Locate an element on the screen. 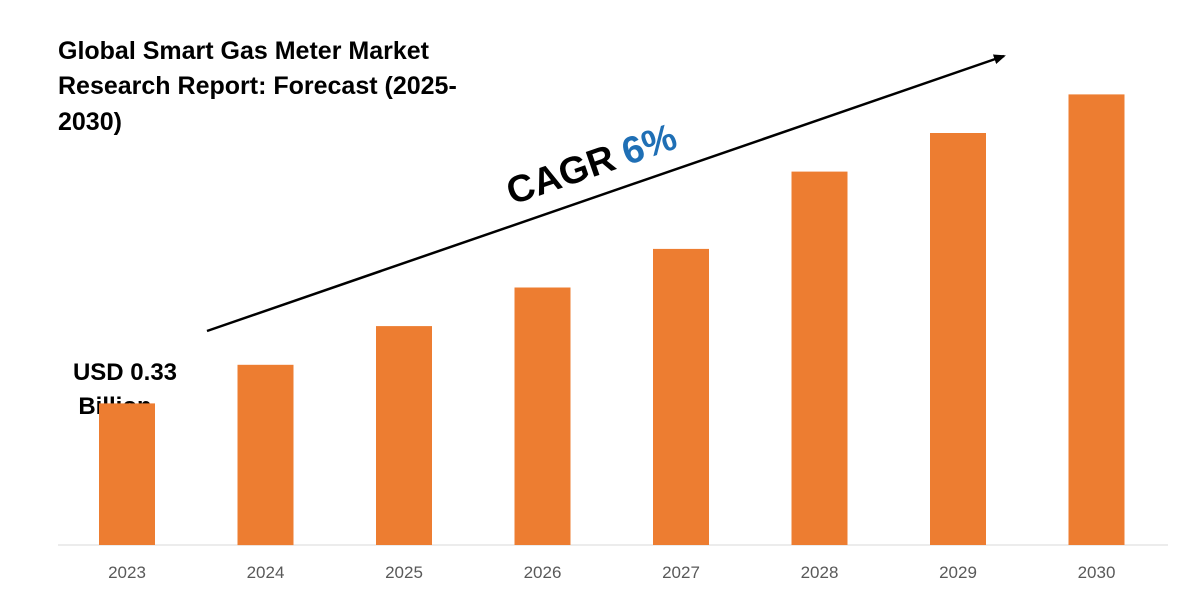 Image resolution: width=1200 pixels, height=600 pixels. bar-2030 is located at coordinates (1096, 320).